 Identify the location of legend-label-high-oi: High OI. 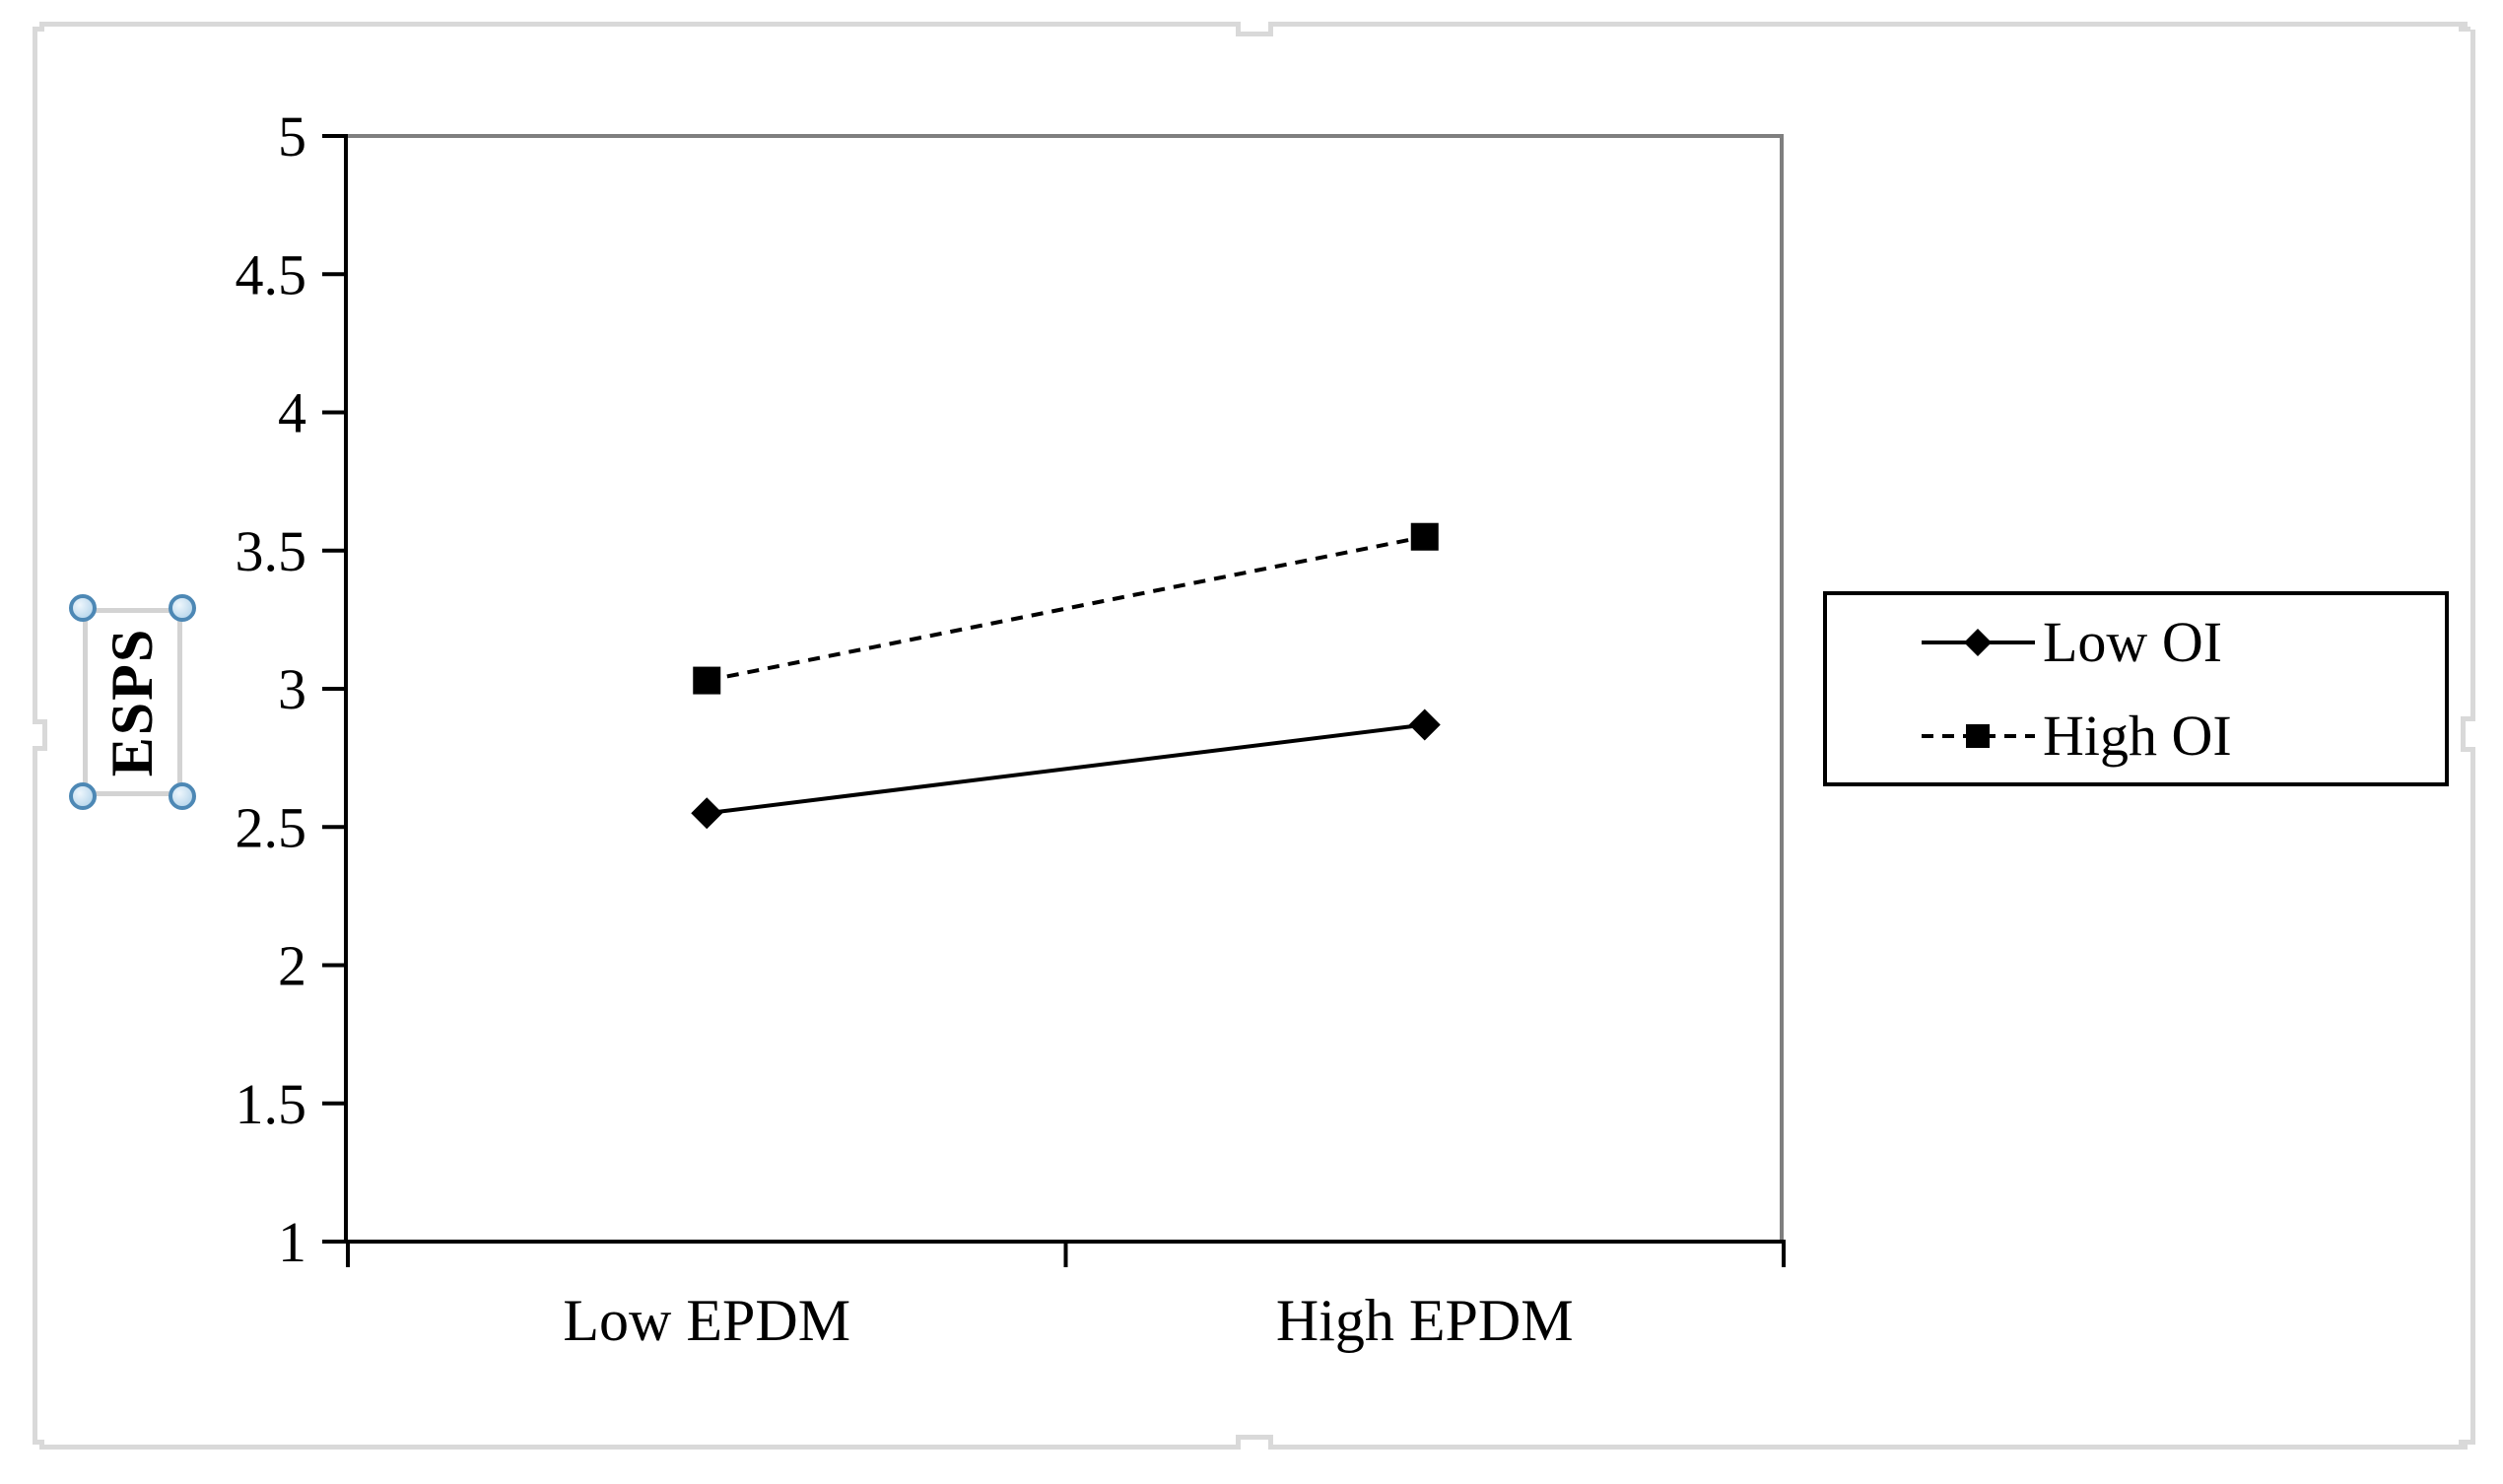
(2137, 736).